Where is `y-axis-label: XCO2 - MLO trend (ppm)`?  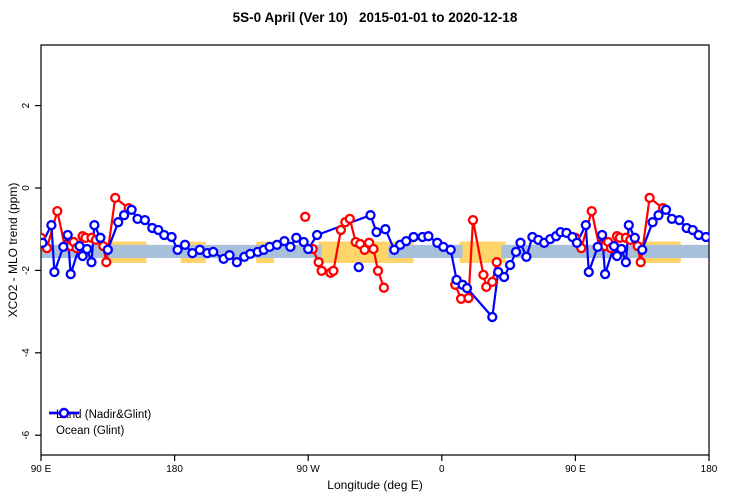 y-axis-label: XCO2 - MLO trend (ppm) is located at coordinates (13, 250).